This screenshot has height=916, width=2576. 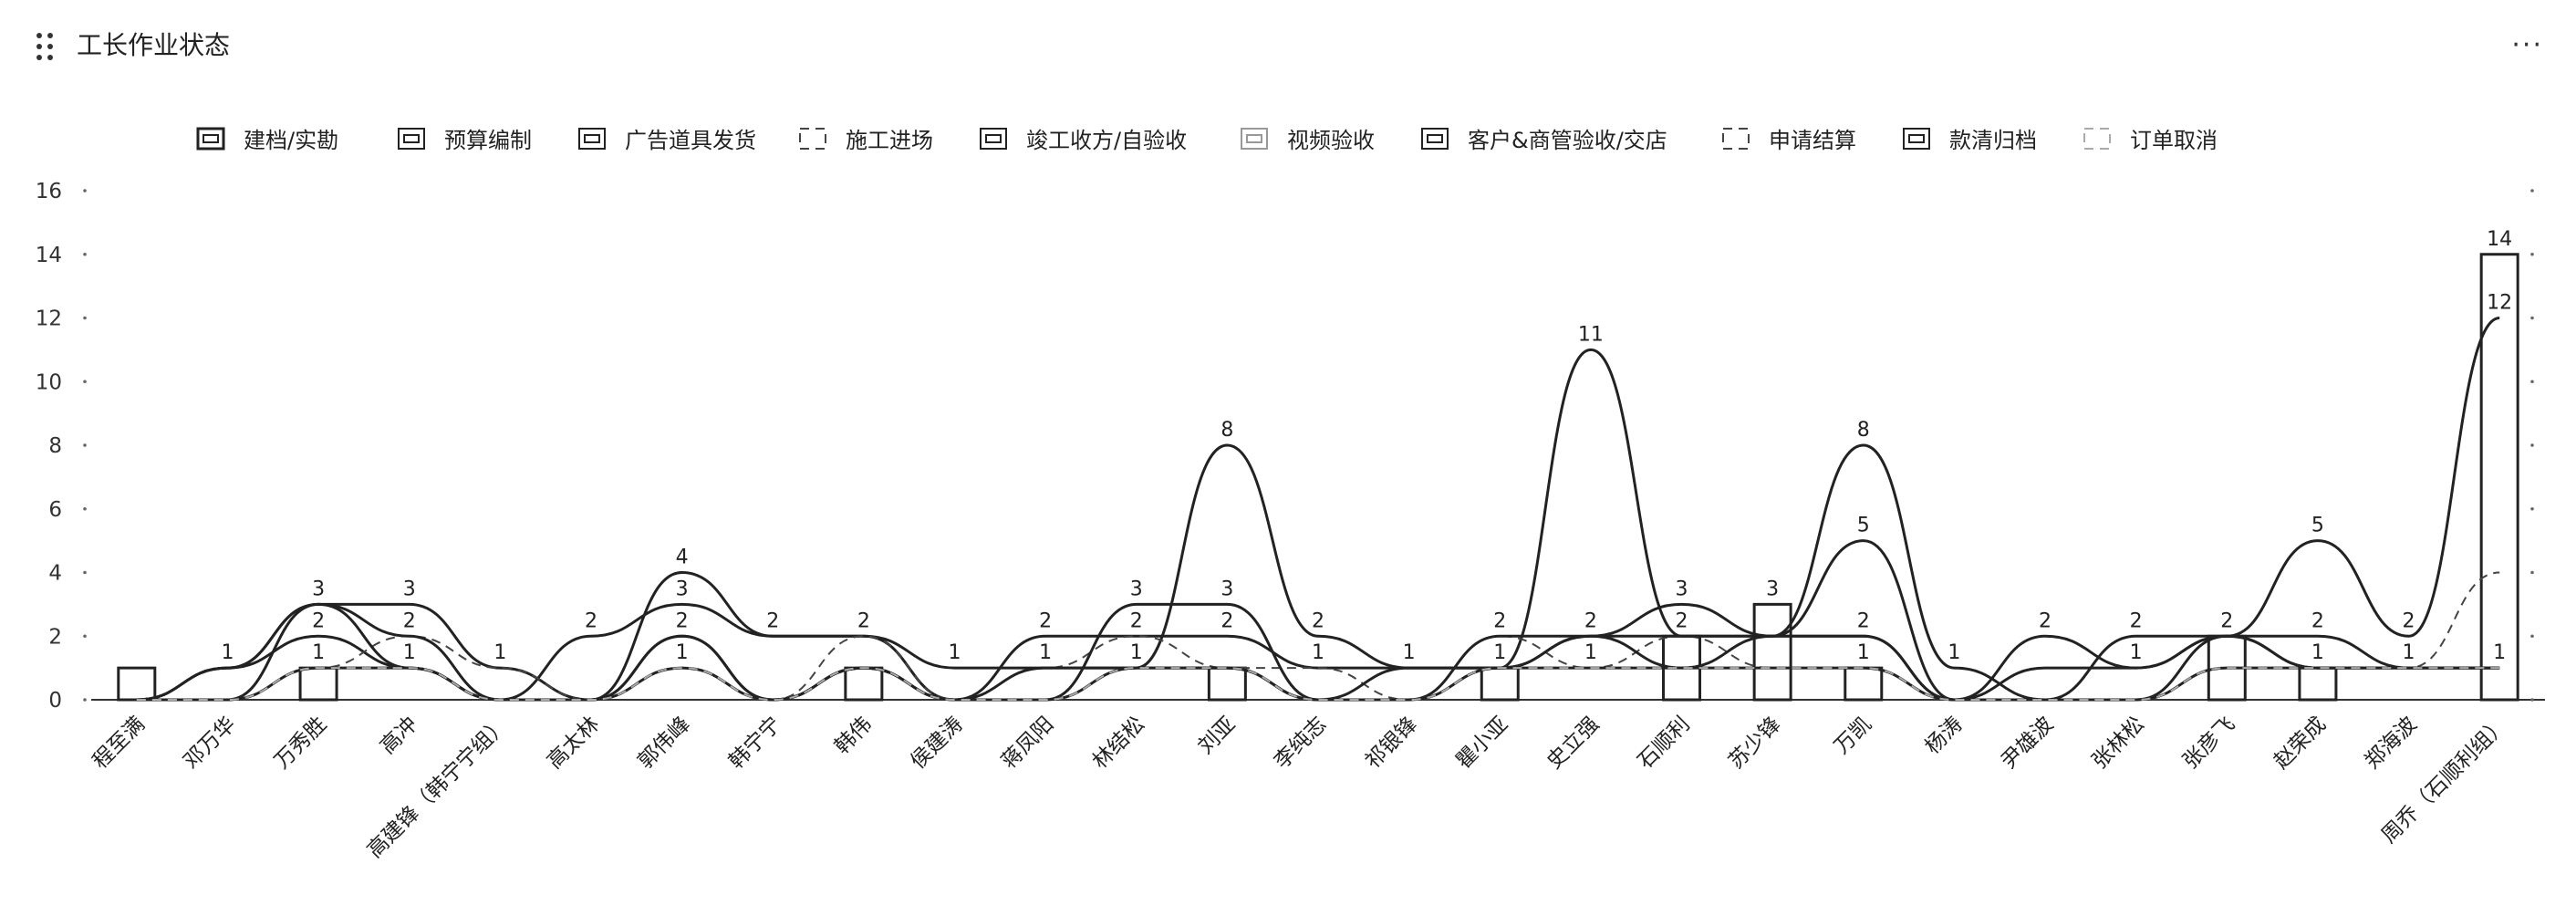 What do you see at coordinates (1288, 50) in the screenshot?
I see `panel-header: 工长作业状态 ···` at bounding box center [1288, 50].